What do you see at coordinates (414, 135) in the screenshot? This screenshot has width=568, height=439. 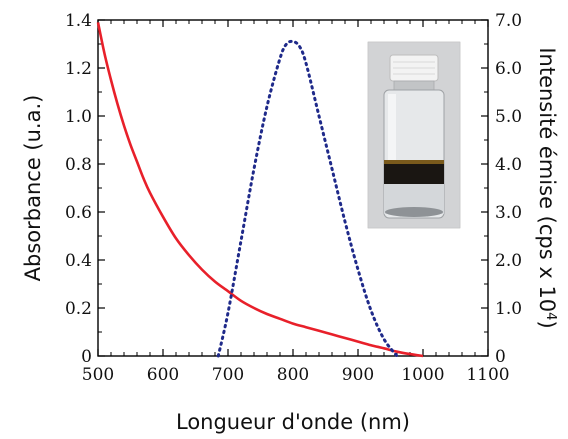 I see `vial-photo-inset` at bounding box center [414, 135].